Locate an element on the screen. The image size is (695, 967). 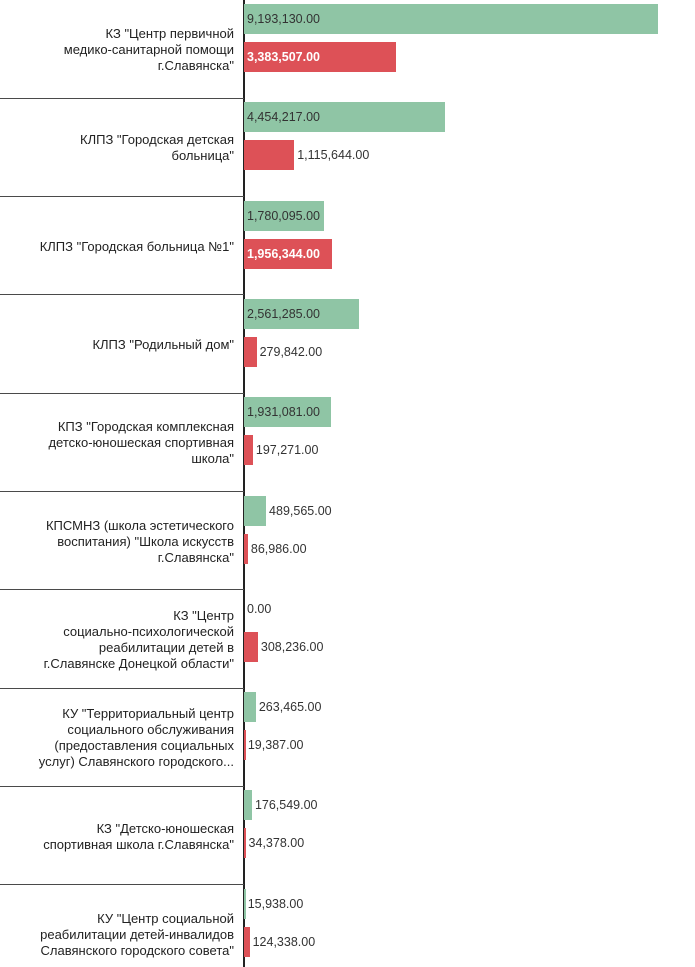
category-label-line: спортивная школа г.Славянска" is located at coordinates (138, 844).